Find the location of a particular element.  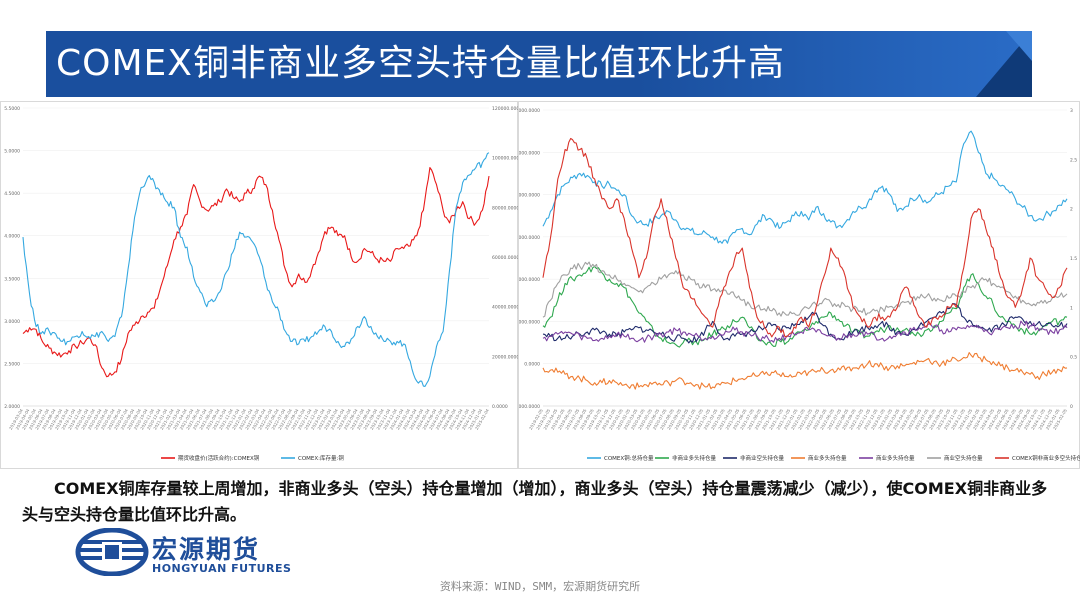

left-y-right-tick: 0.0000 is located at coordinates (500, 407).